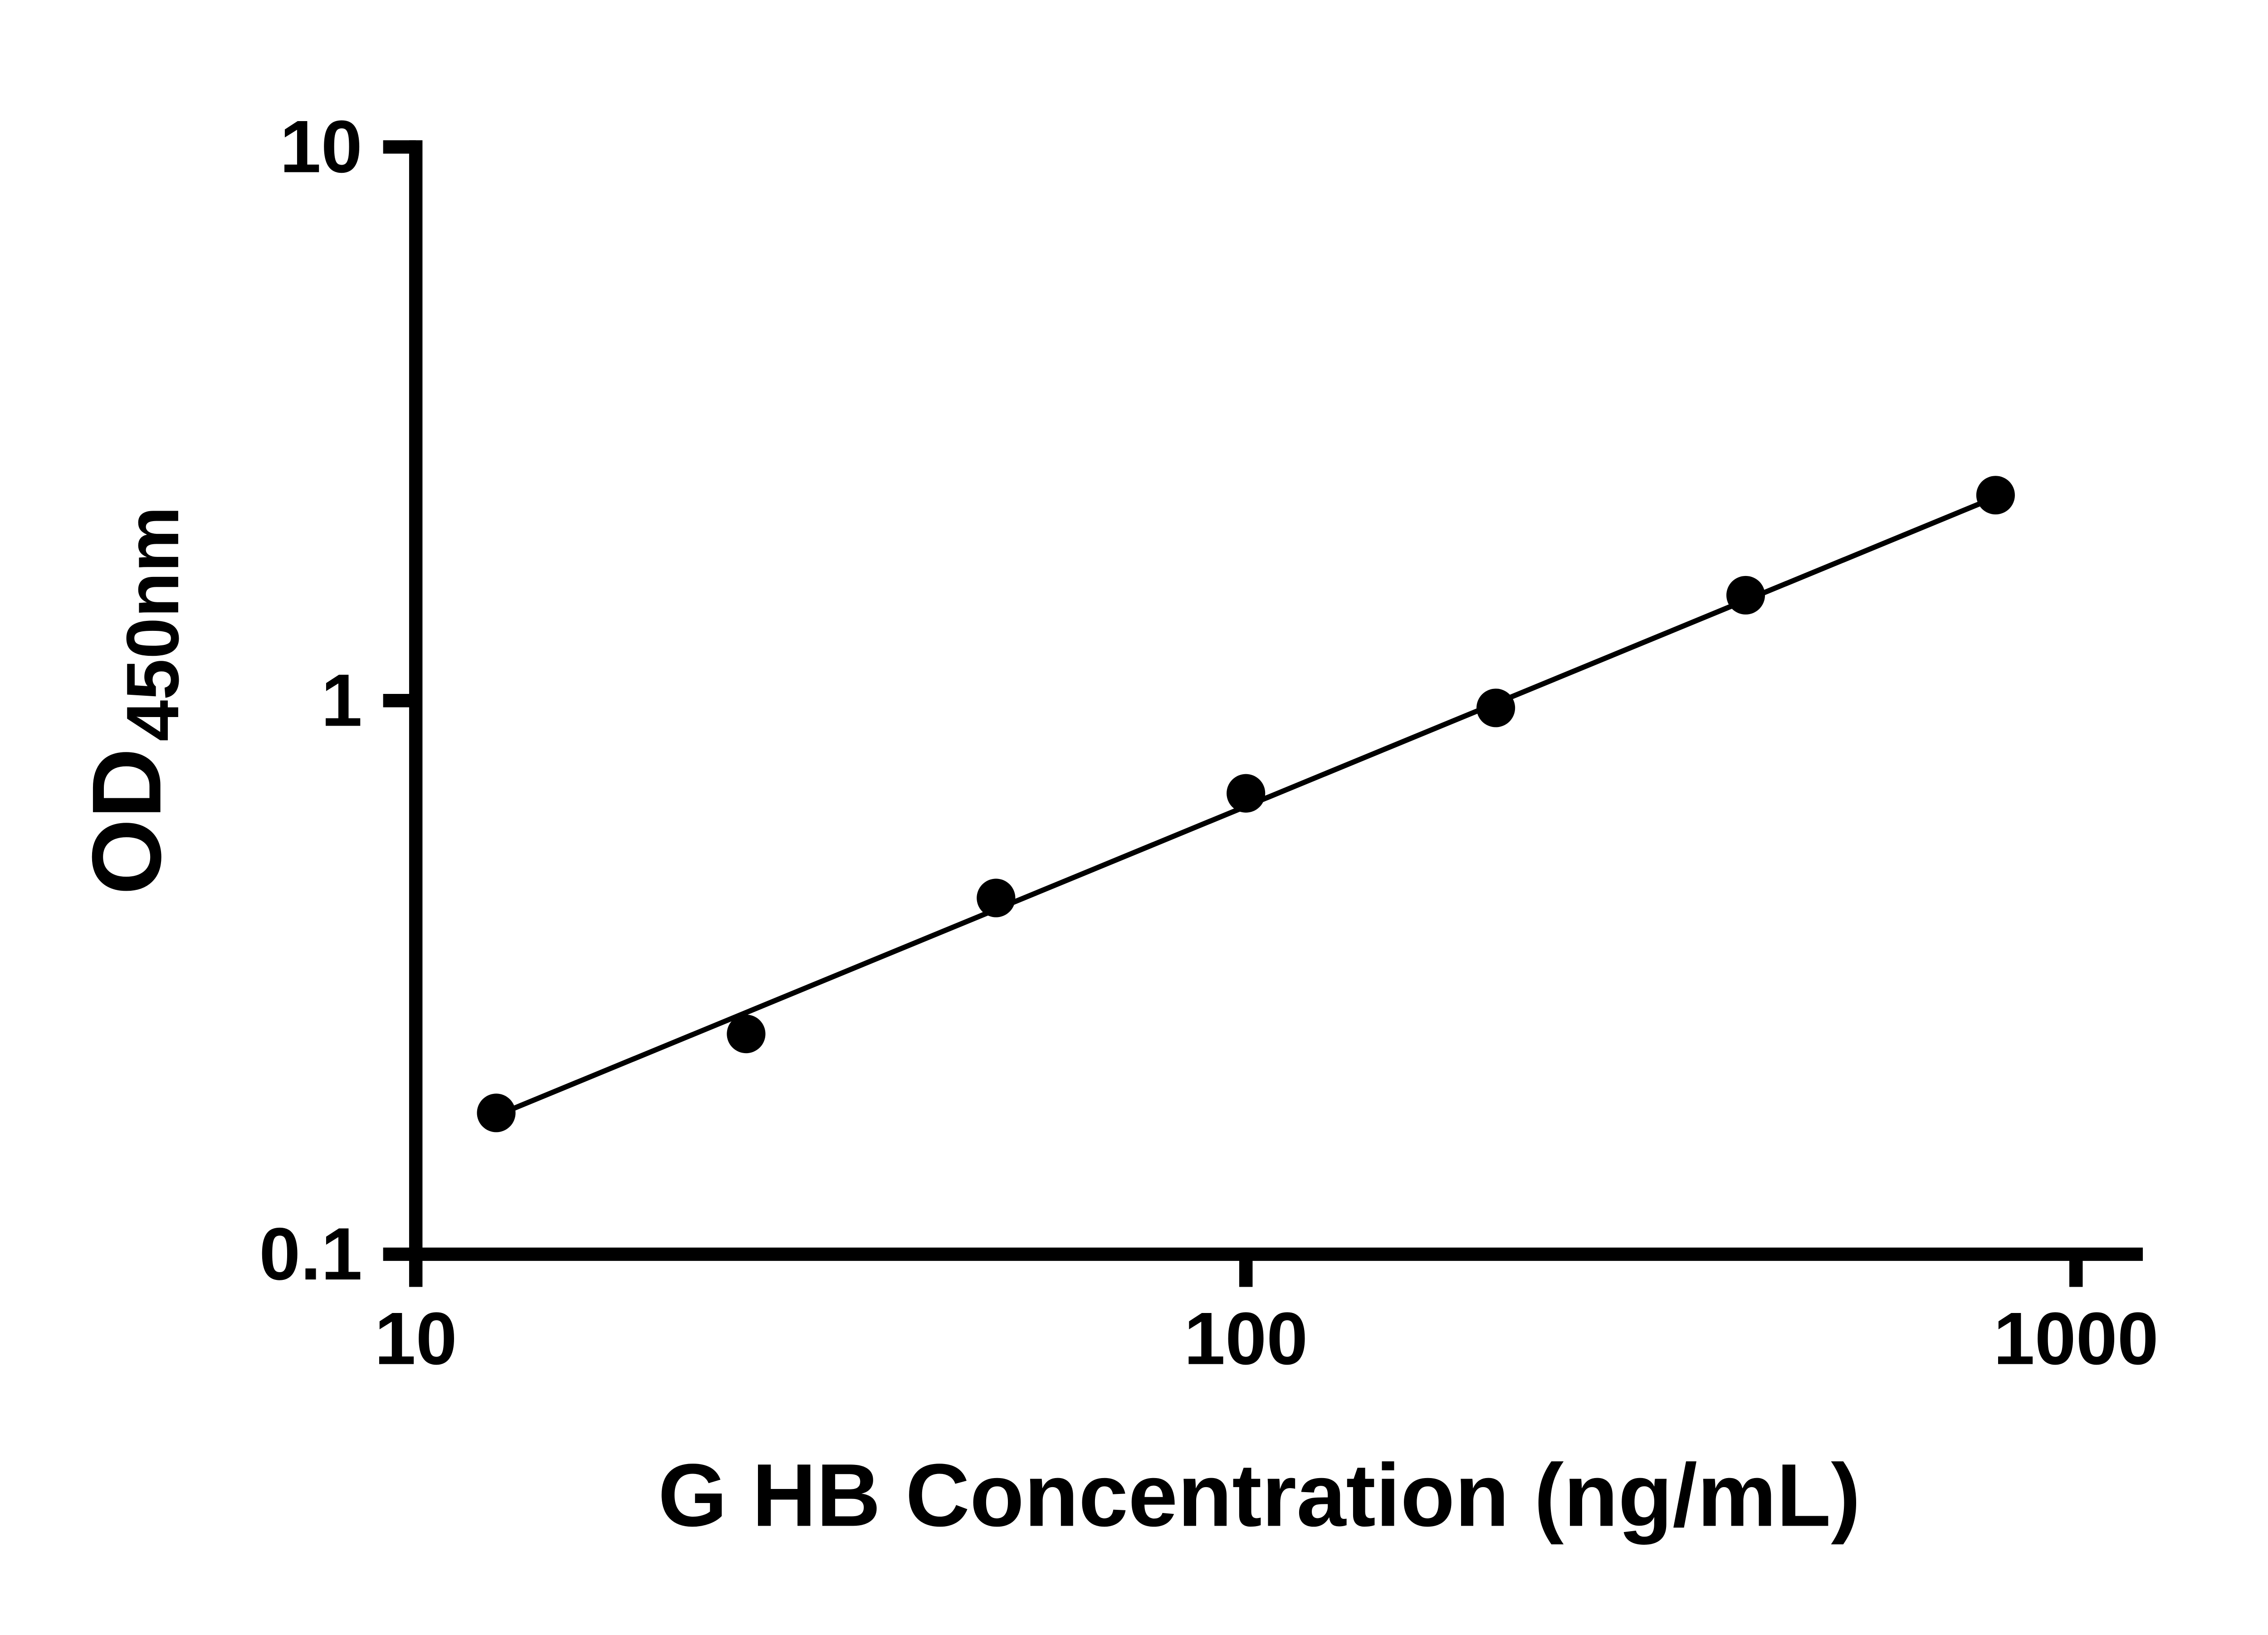 The width and height of the screenshot is (2268, 1635). I want to click on y-axis-title-subscript: 450nm, so click(153, 623).